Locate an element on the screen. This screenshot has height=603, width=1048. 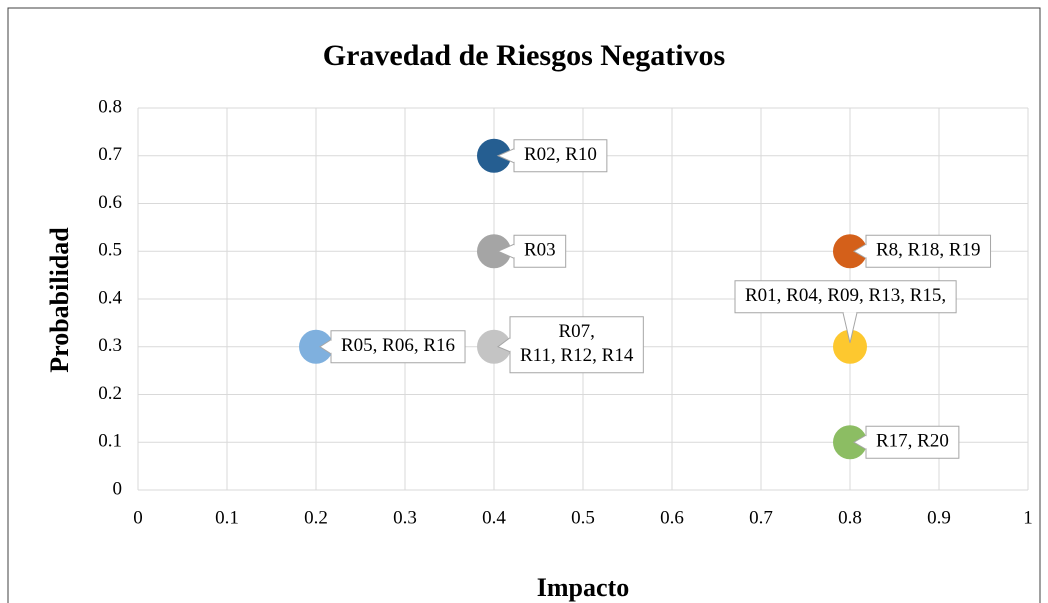
callout: R8, R18, R19 is located at coordinates (922, 251).